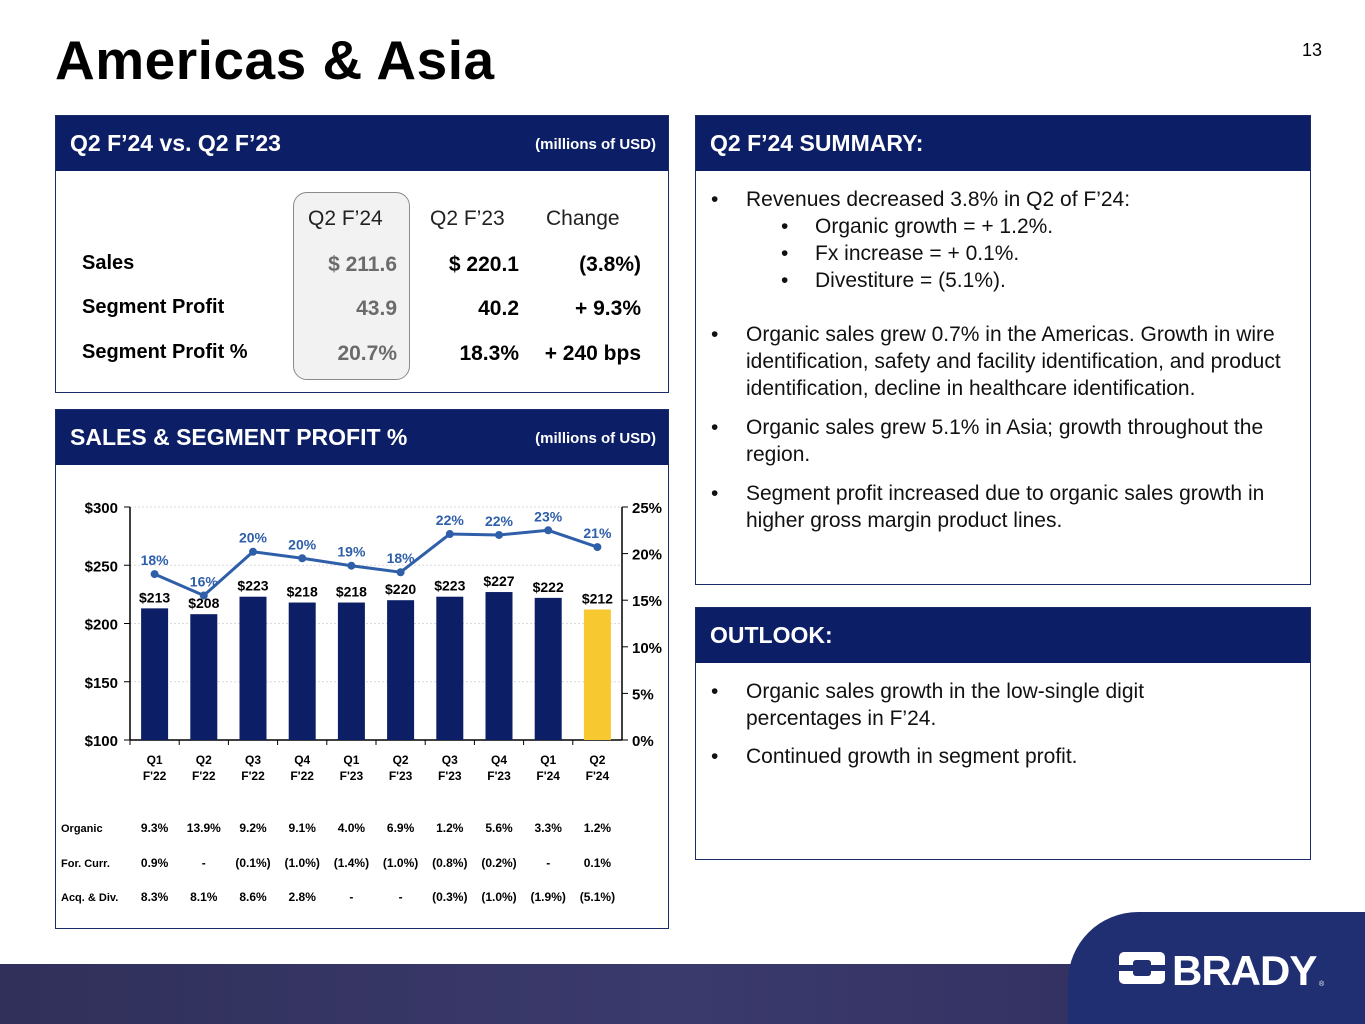  What do you see at coordinates (499, 828) in the screenshot?
I see `table-cell: 5.6%` at bounding box center [499, 828].